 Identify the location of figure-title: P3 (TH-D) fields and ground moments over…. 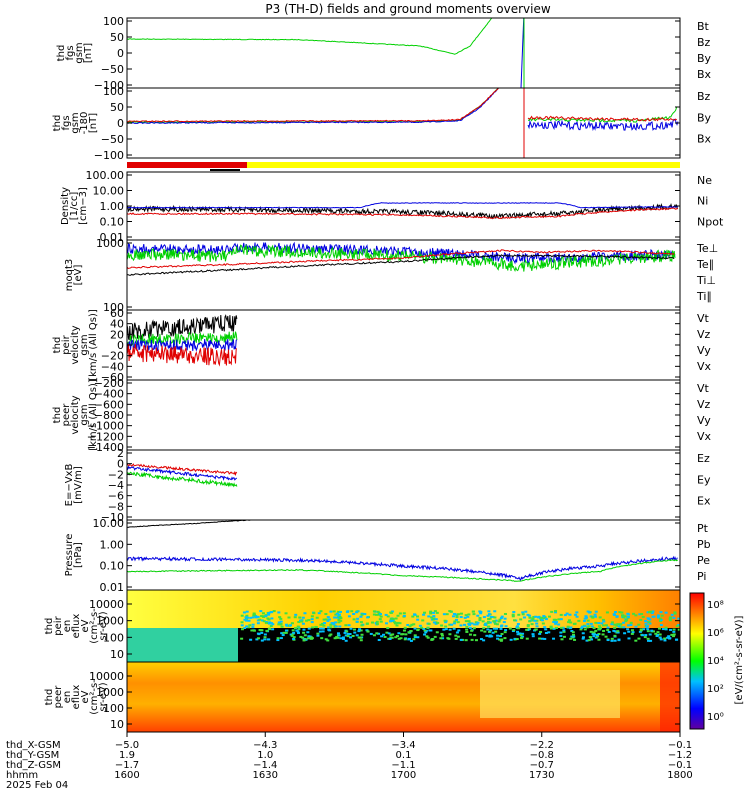
(407, 9).